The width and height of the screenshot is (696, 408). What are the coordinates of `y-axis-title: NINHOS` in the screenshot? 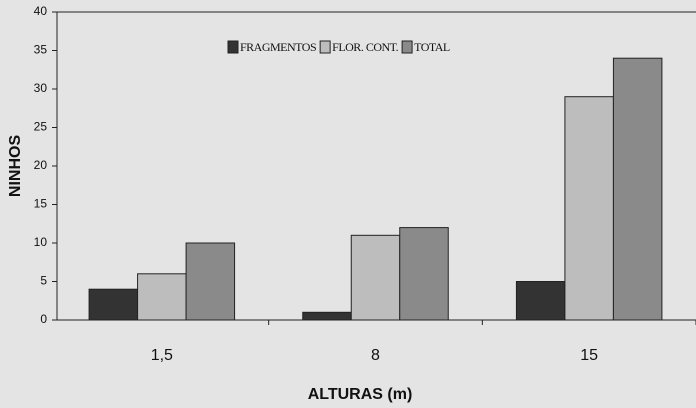 It's located at (15, 166).